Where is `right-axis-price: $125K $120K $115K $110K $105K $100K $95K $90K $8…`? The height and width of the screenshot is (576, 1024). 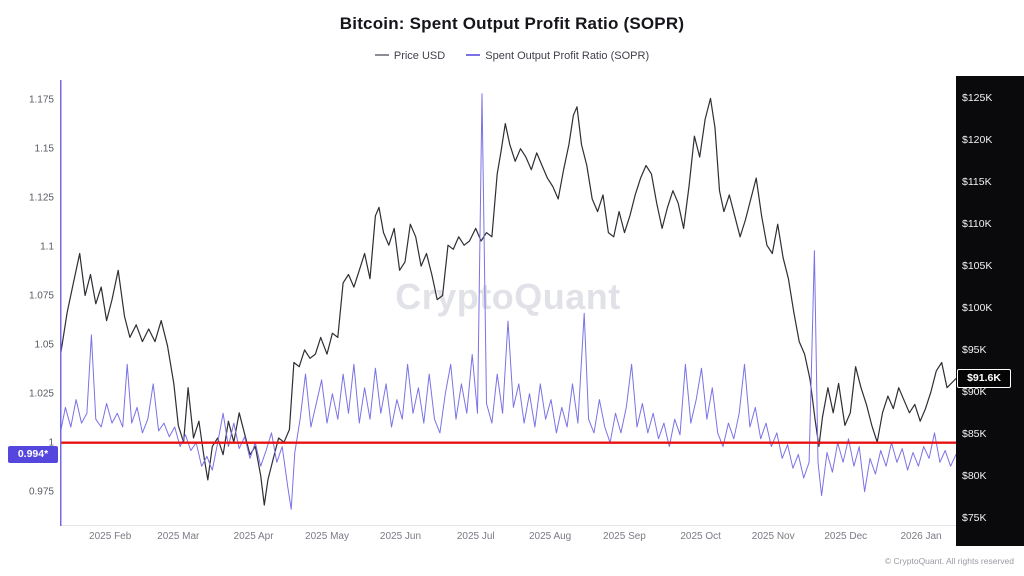 right-axis-price: $125K $120K $115K $110K $105K $100K $95K $90K $8… is located at coordinates (992, 288).